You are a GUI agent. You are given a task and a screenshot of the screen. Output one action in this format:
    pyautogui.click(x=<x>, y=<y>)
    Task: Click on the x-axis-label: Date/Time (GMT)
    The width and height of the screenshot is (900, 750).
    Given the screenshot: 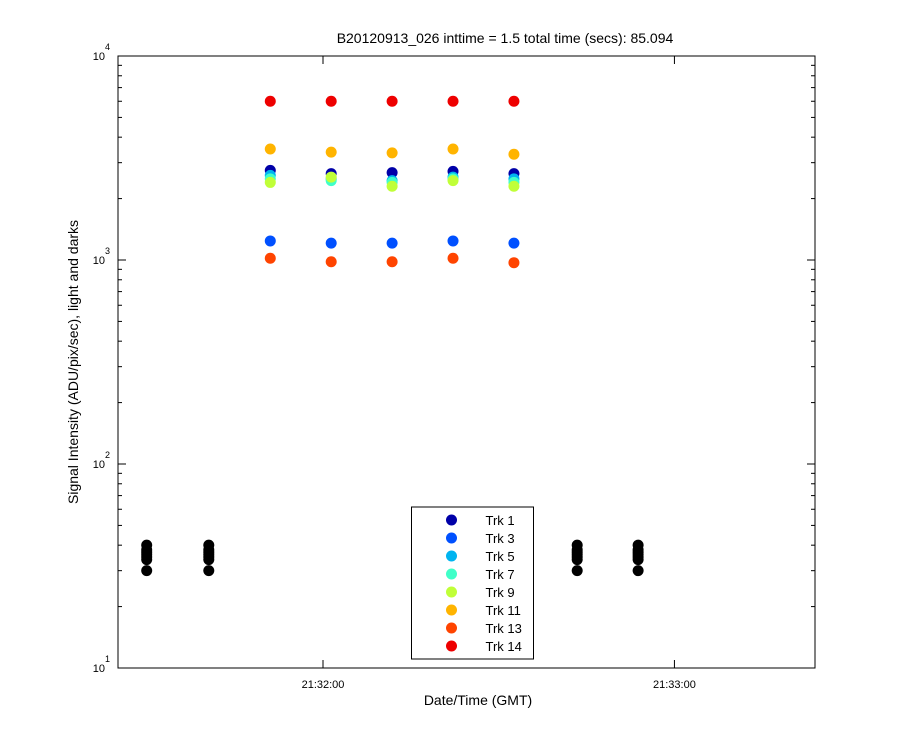 What is the action you would take?
    pyautogui.click(x=478, y=700)
    